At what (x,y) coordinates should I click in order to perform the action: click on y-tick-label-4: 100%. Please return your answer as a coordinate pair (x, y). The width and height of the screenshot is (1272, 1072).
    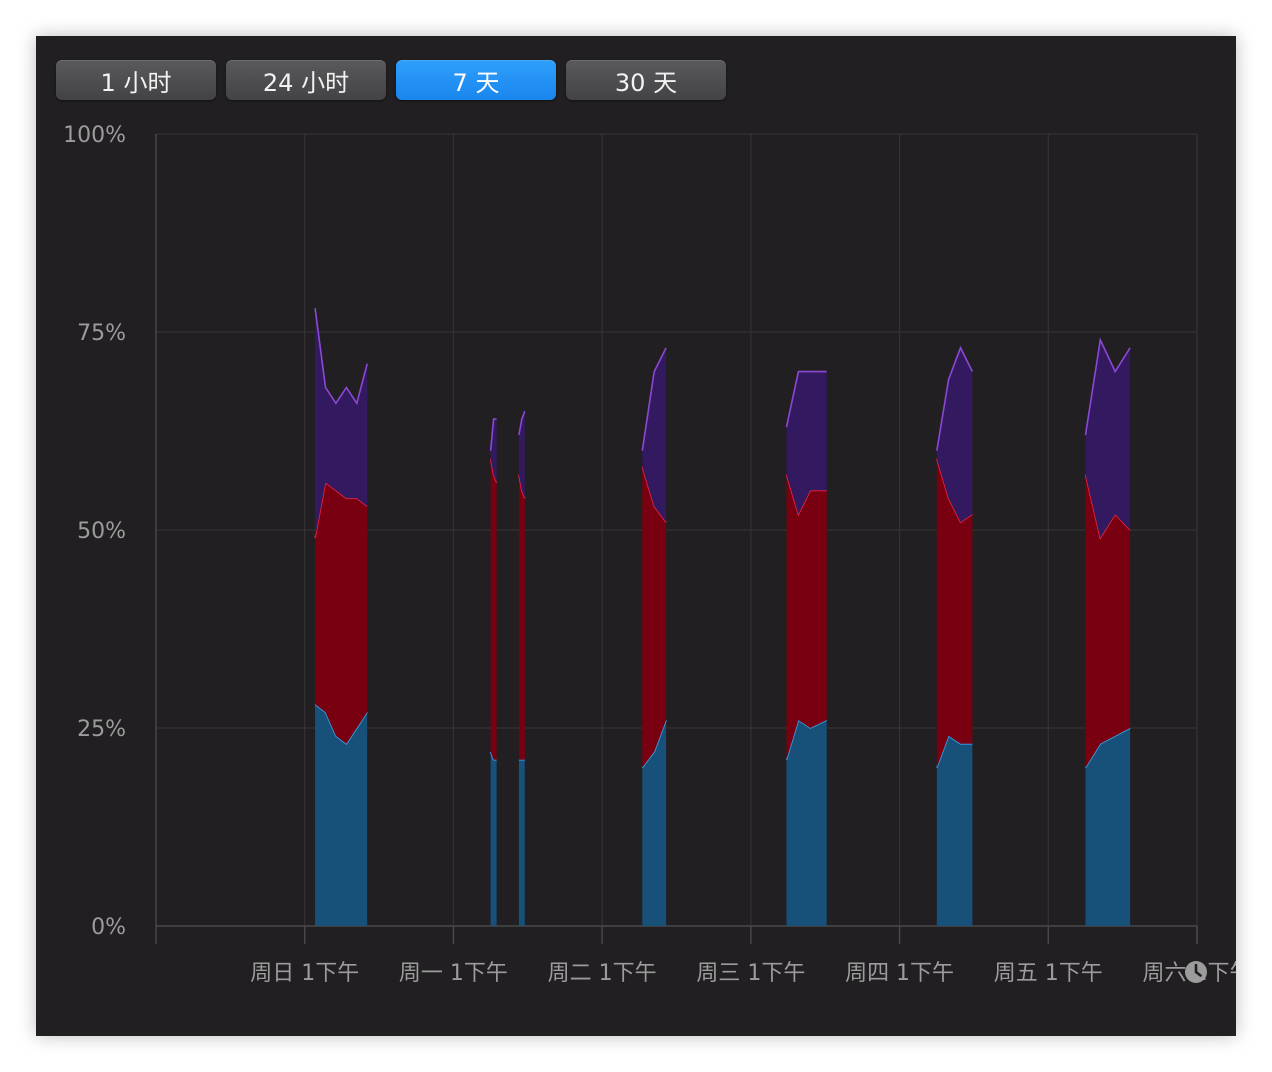
    Looking at the image, I should click on (94, 135).